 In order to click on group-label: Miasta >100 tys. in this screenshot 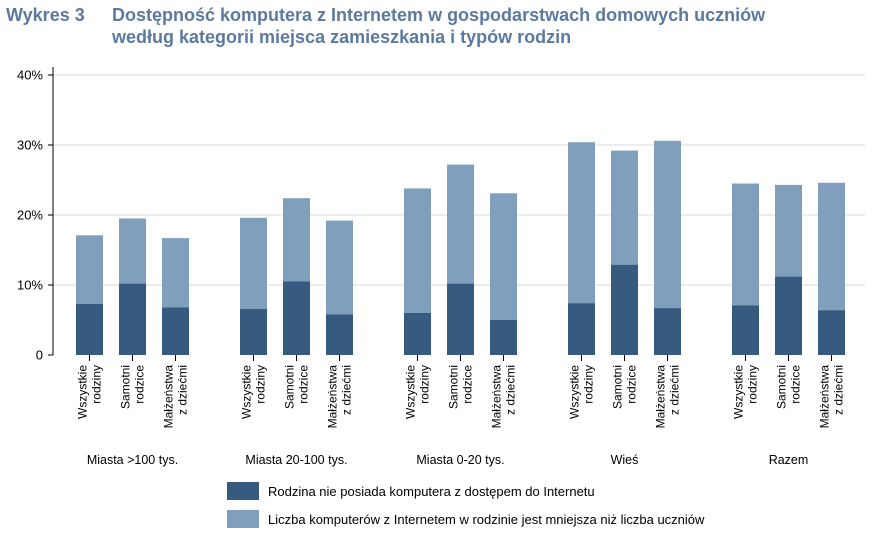, I will do `click(132, 460)`.